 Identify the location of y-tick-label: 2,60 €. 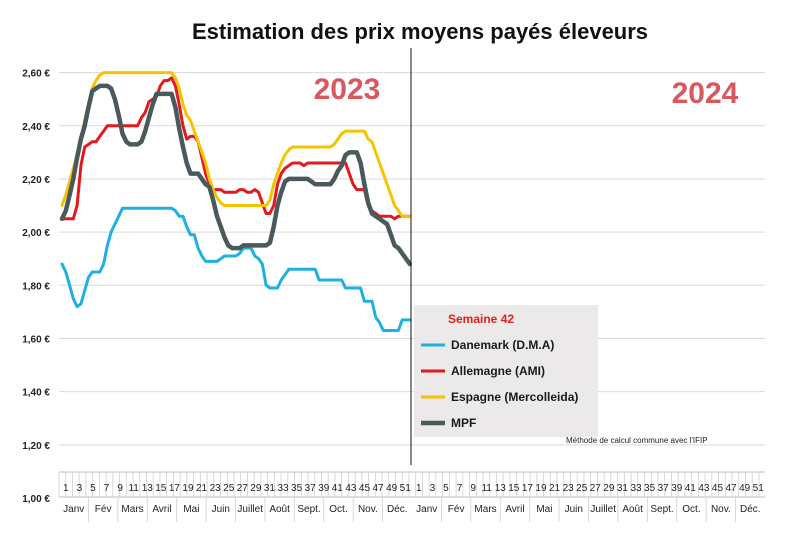
(36, 74).